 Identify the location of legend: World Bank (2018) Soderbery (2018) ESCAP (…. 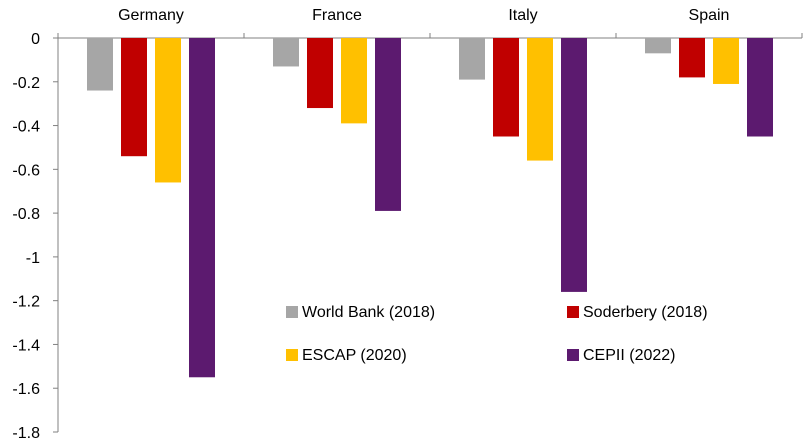
(497, 334).